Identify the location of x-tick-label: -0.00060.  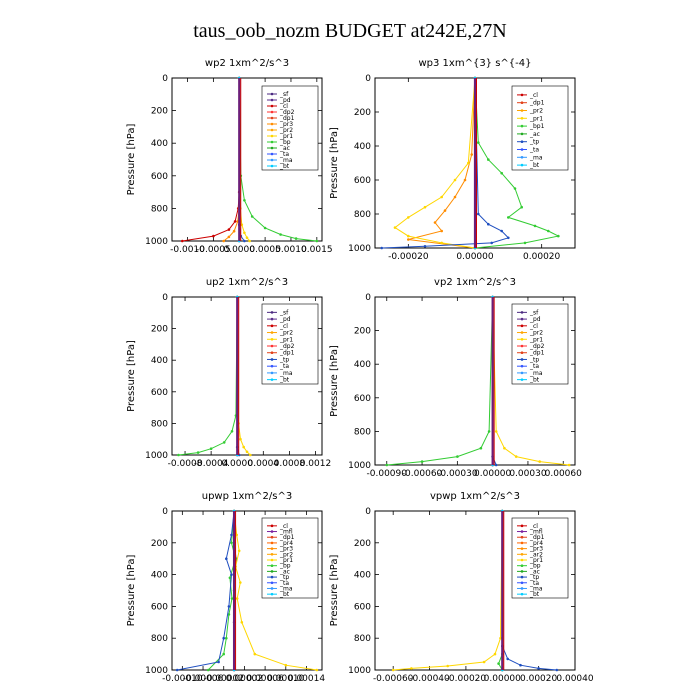
(393, 679).